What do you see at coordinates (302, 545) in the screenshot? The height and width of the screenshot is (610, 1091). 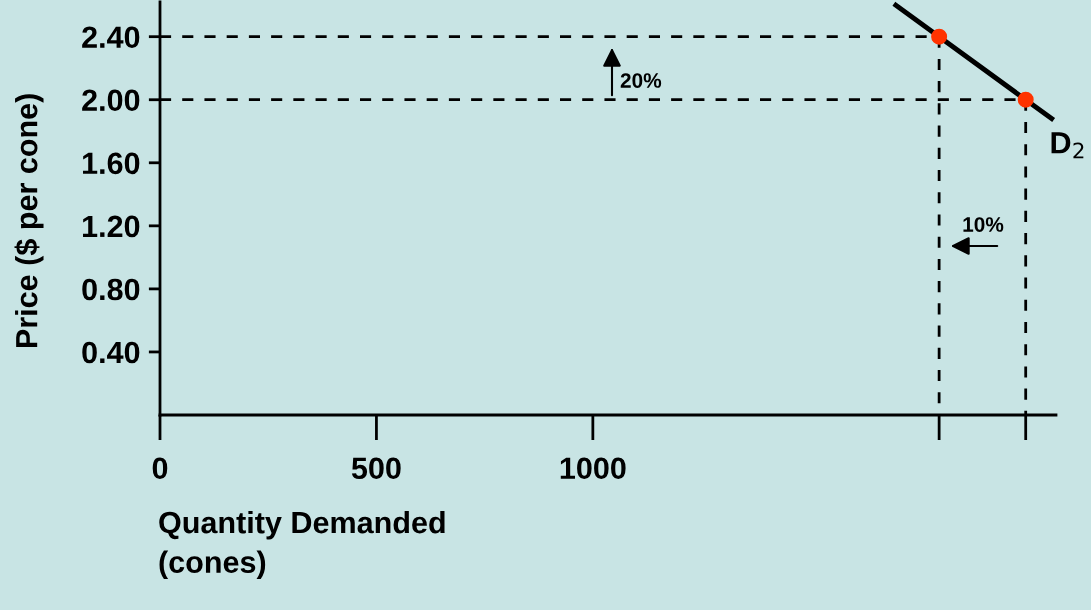 I see `x-axis-title: Quantity Demanded (cones)` at bounding box center [302, 545].